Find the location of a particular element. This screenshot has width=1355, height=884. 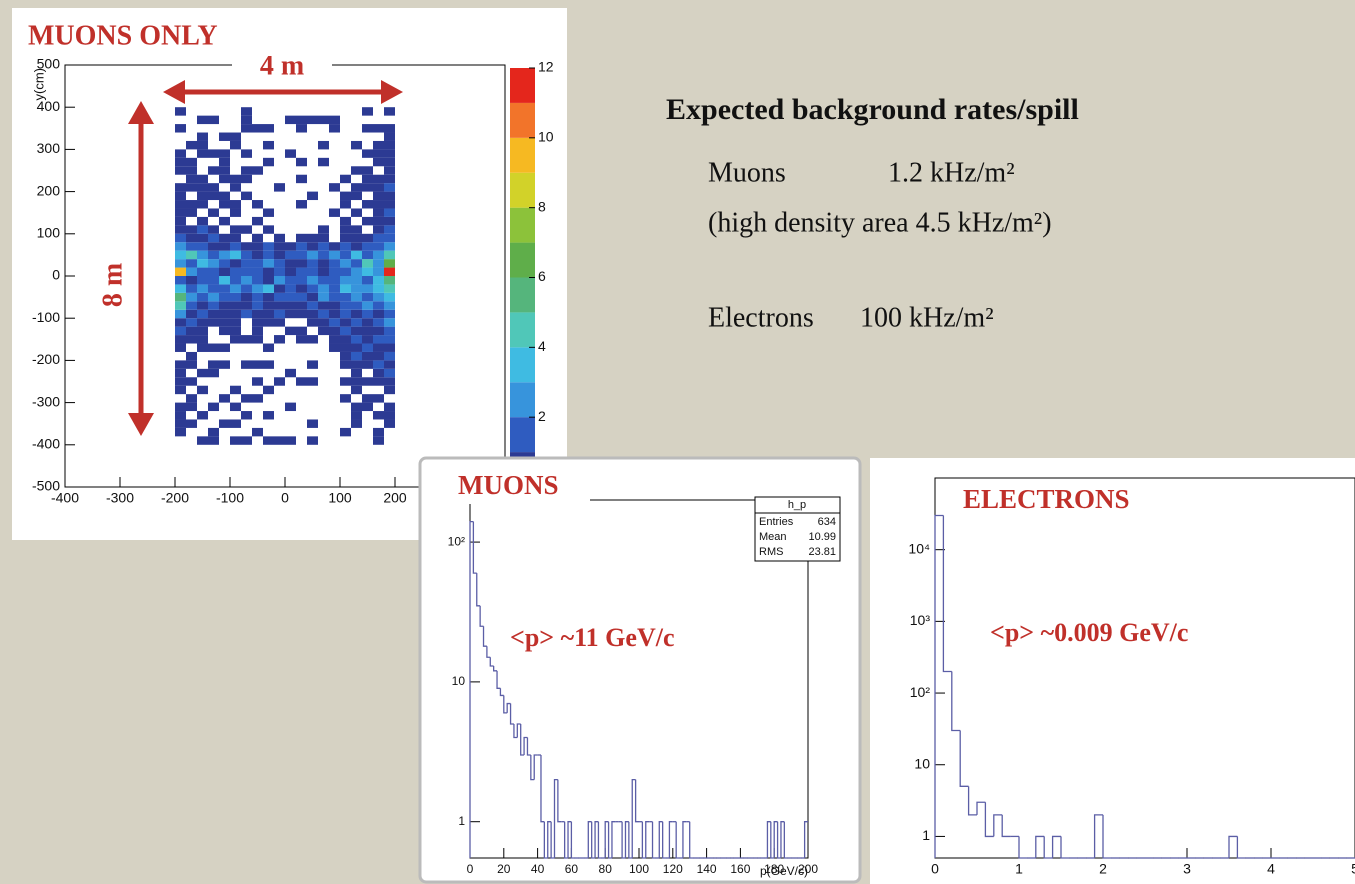

y-tick-label: 10⁴ is located at coordinates (919, 548).